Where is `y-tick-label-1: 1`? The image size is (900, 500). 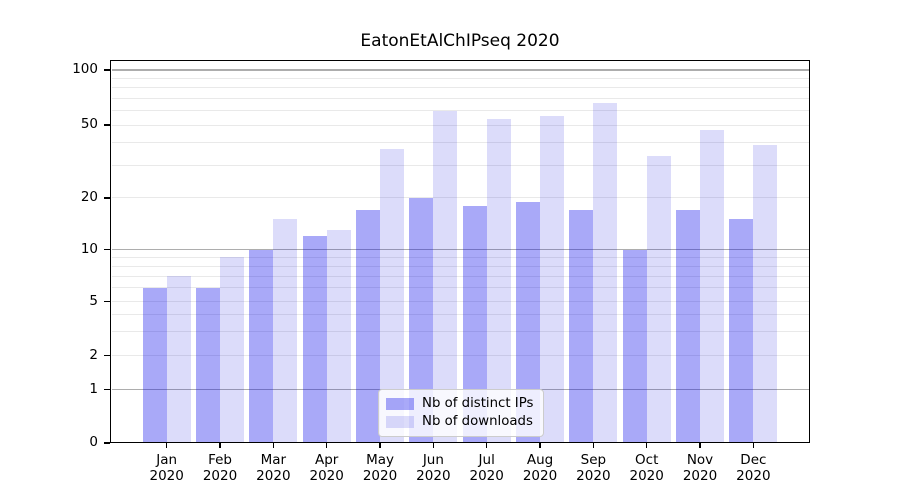 y-tick-label-1: 1 is located at coordinates (93, 388).